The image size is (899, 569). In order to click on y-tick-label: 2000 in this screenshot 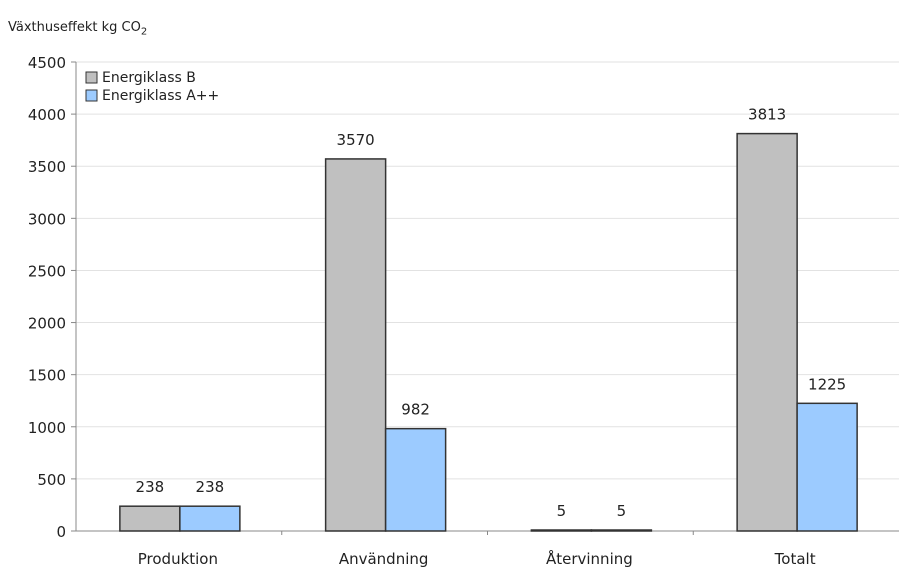, I will do `click(47, 324)`.